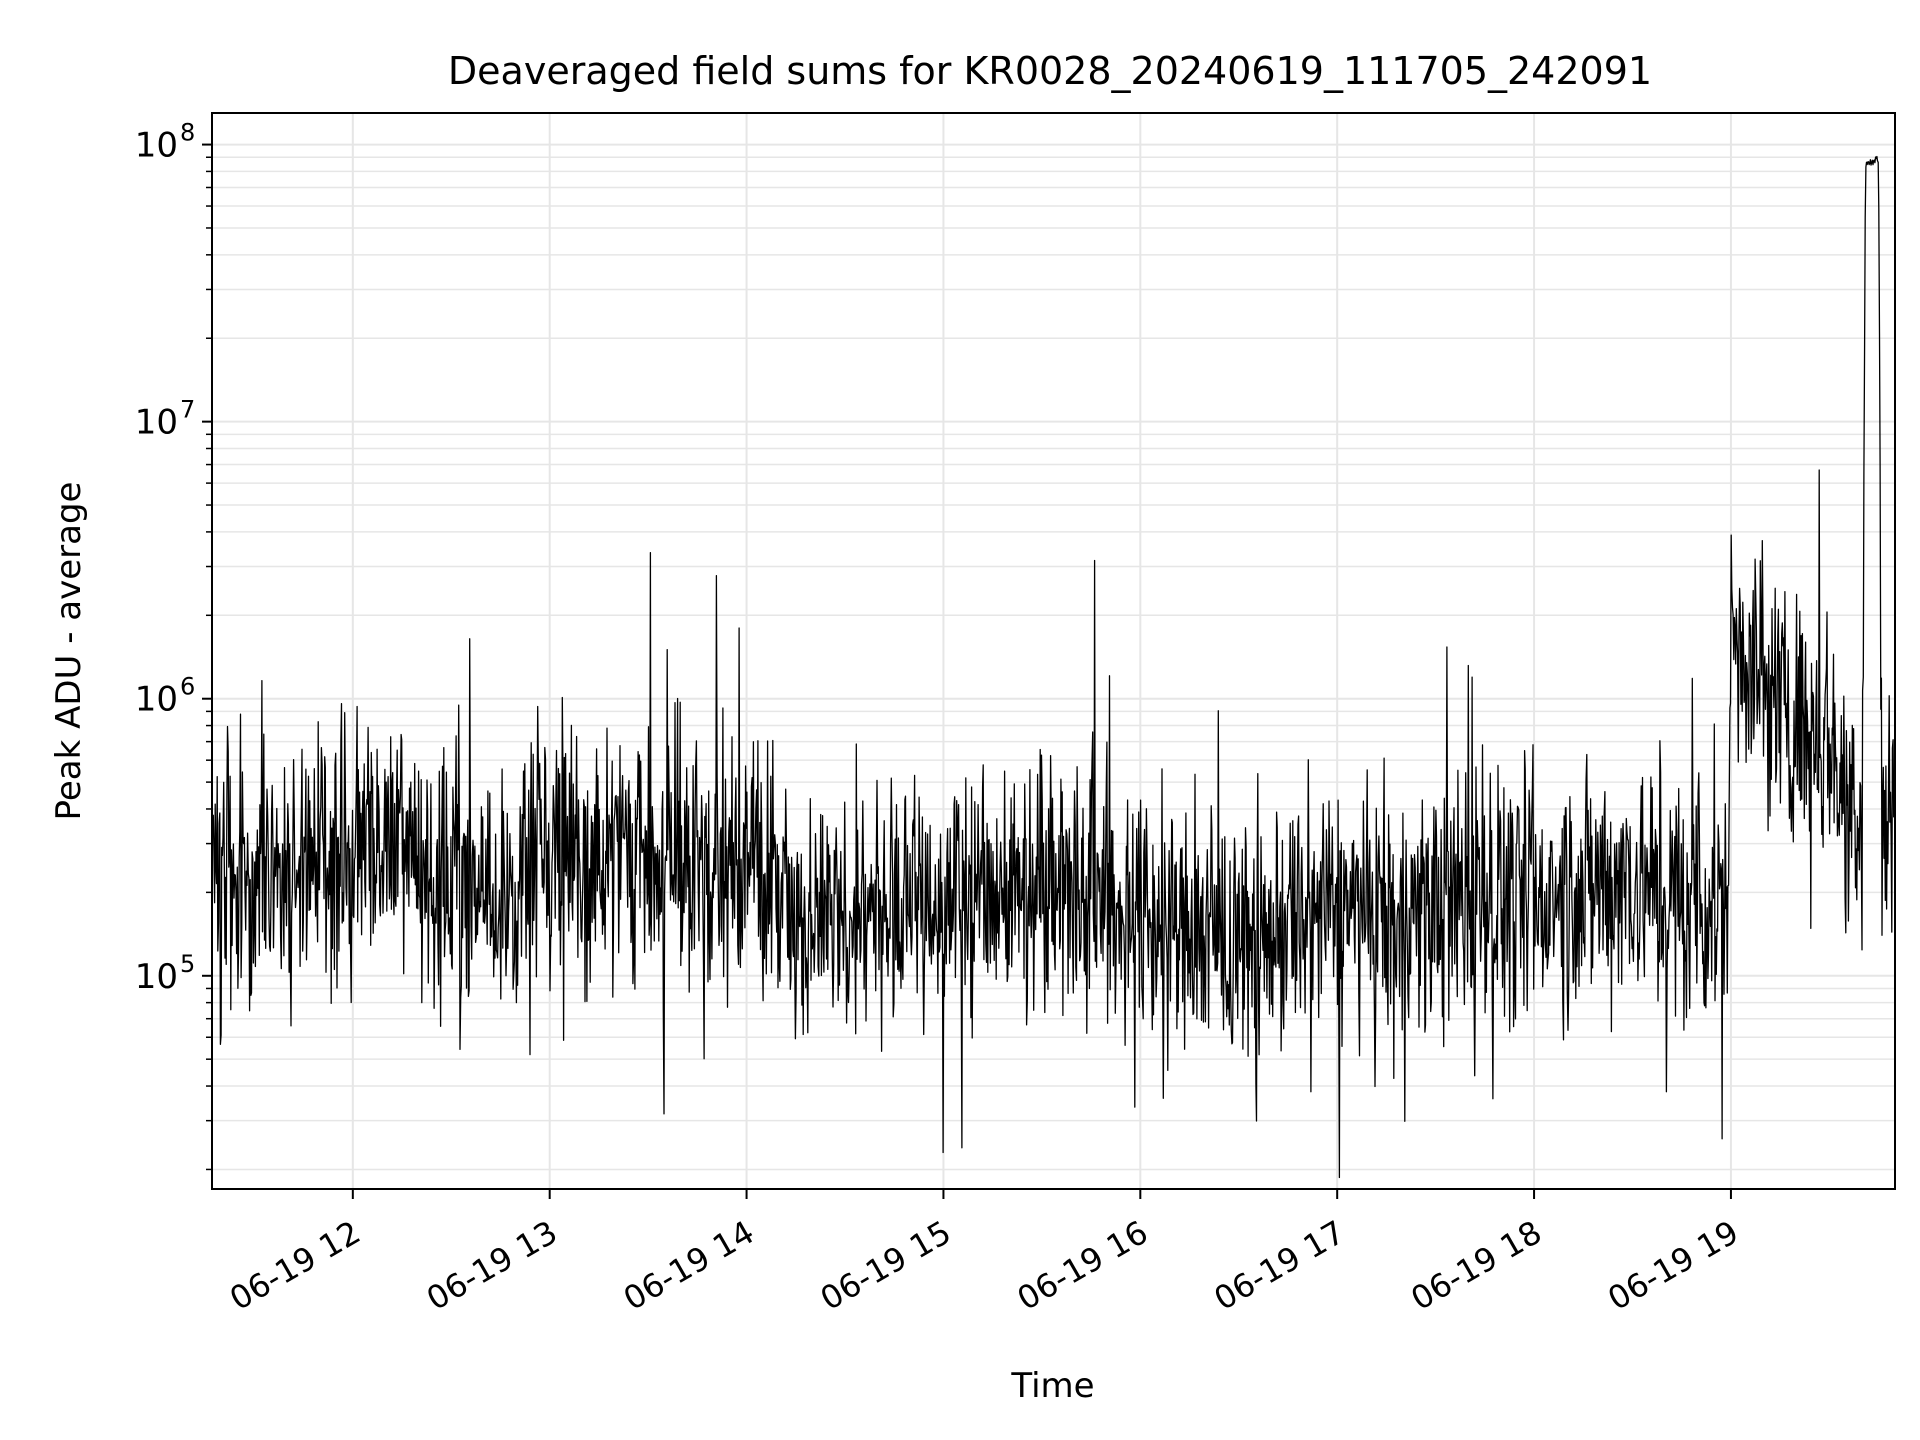 The image size is (1920, 1440). I want to click on x-tick-label: 06-19 14, so click(689, 1265).